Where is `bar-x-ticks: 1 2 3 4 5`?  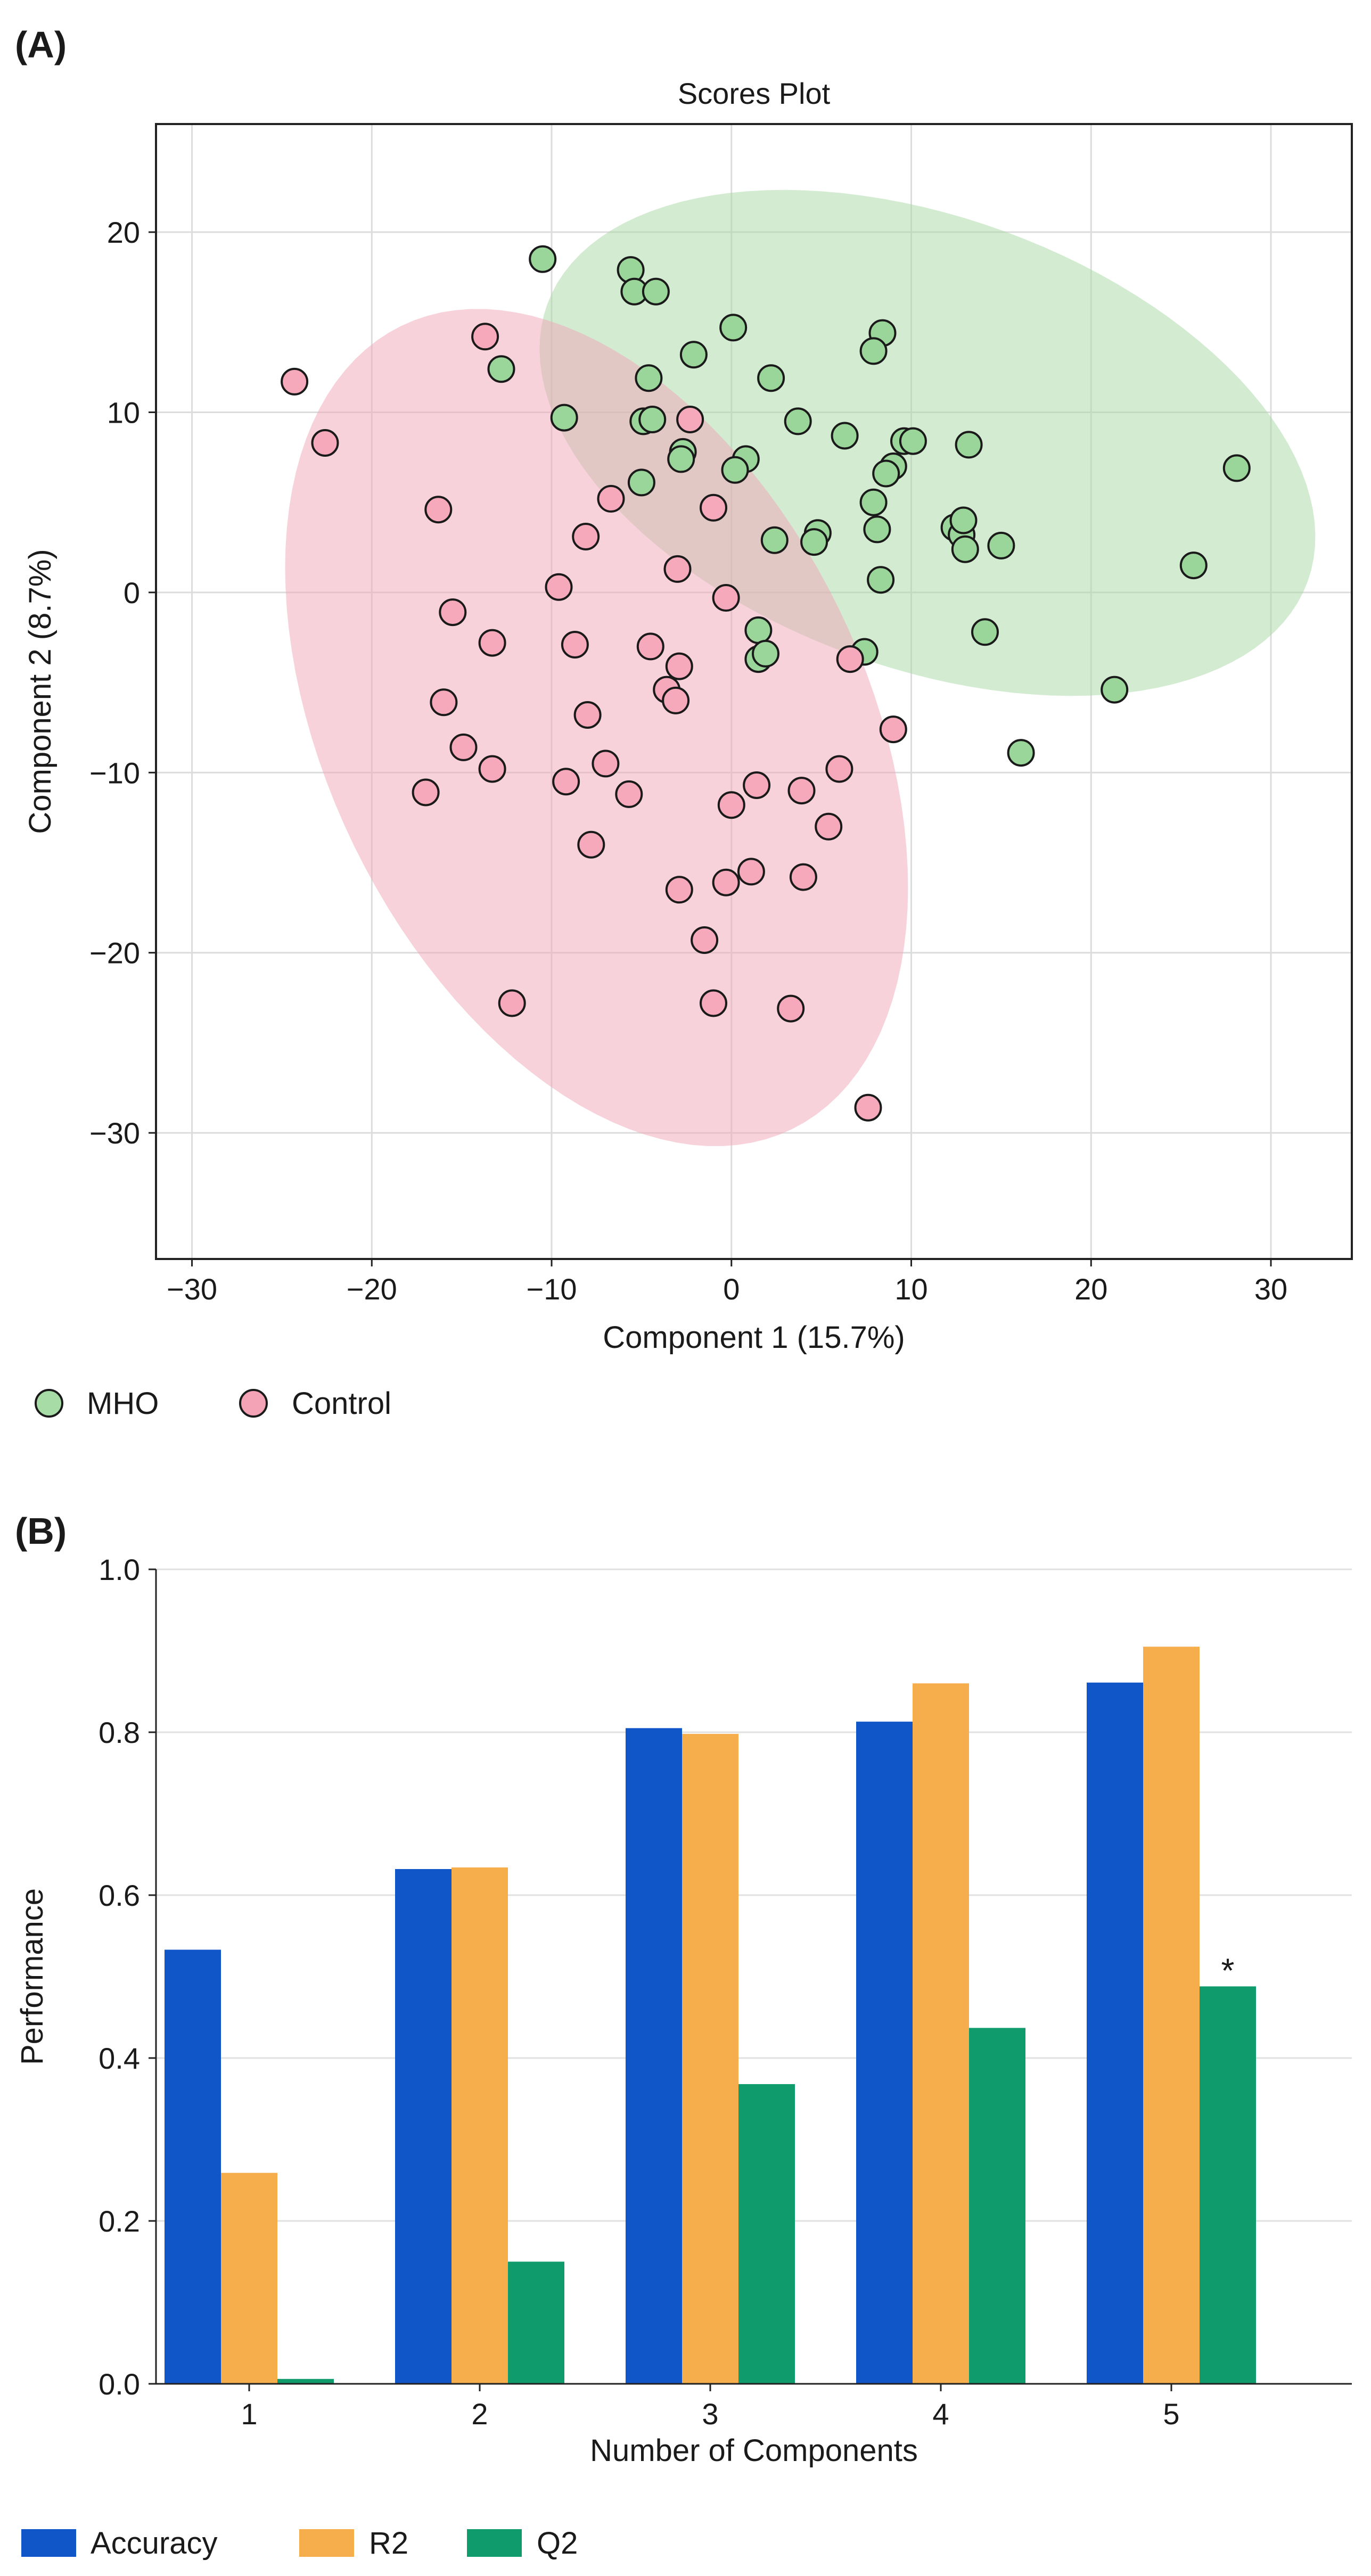 bar-x-ticks: 1 2 3 4 5 is located at coordinates (710, 2407).